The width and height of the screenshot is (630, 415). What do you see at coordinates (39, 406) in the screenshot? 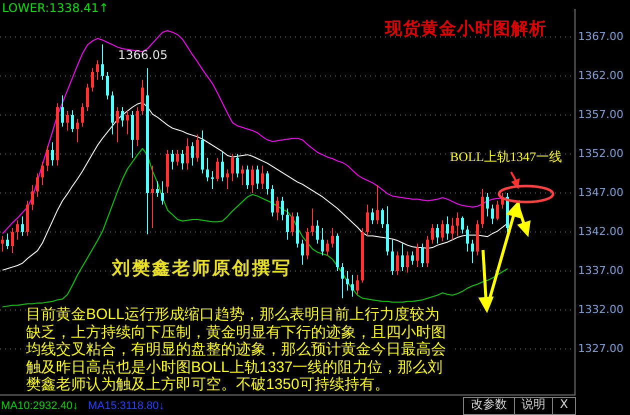
I see `text: MA10:2932.40↓` at bounding box center [39, 406].